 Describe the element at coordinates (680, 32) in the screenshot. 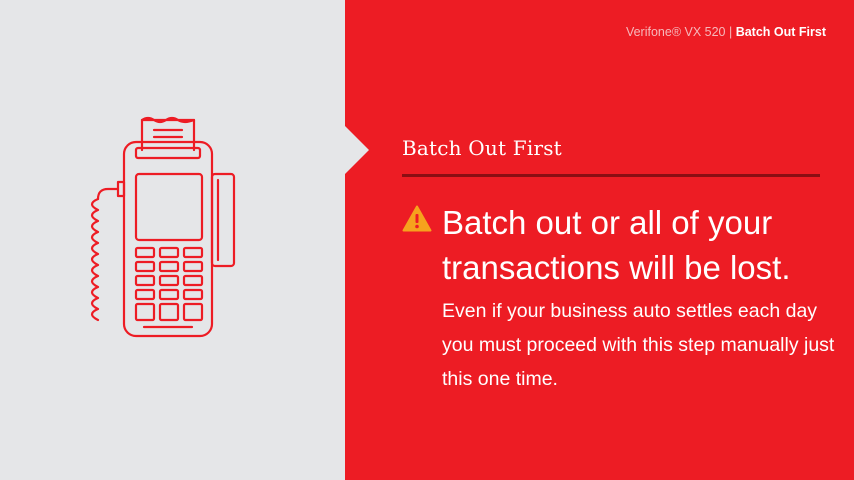

I see `breadcrumb-product: Verifone® VX 520 |` at that location.